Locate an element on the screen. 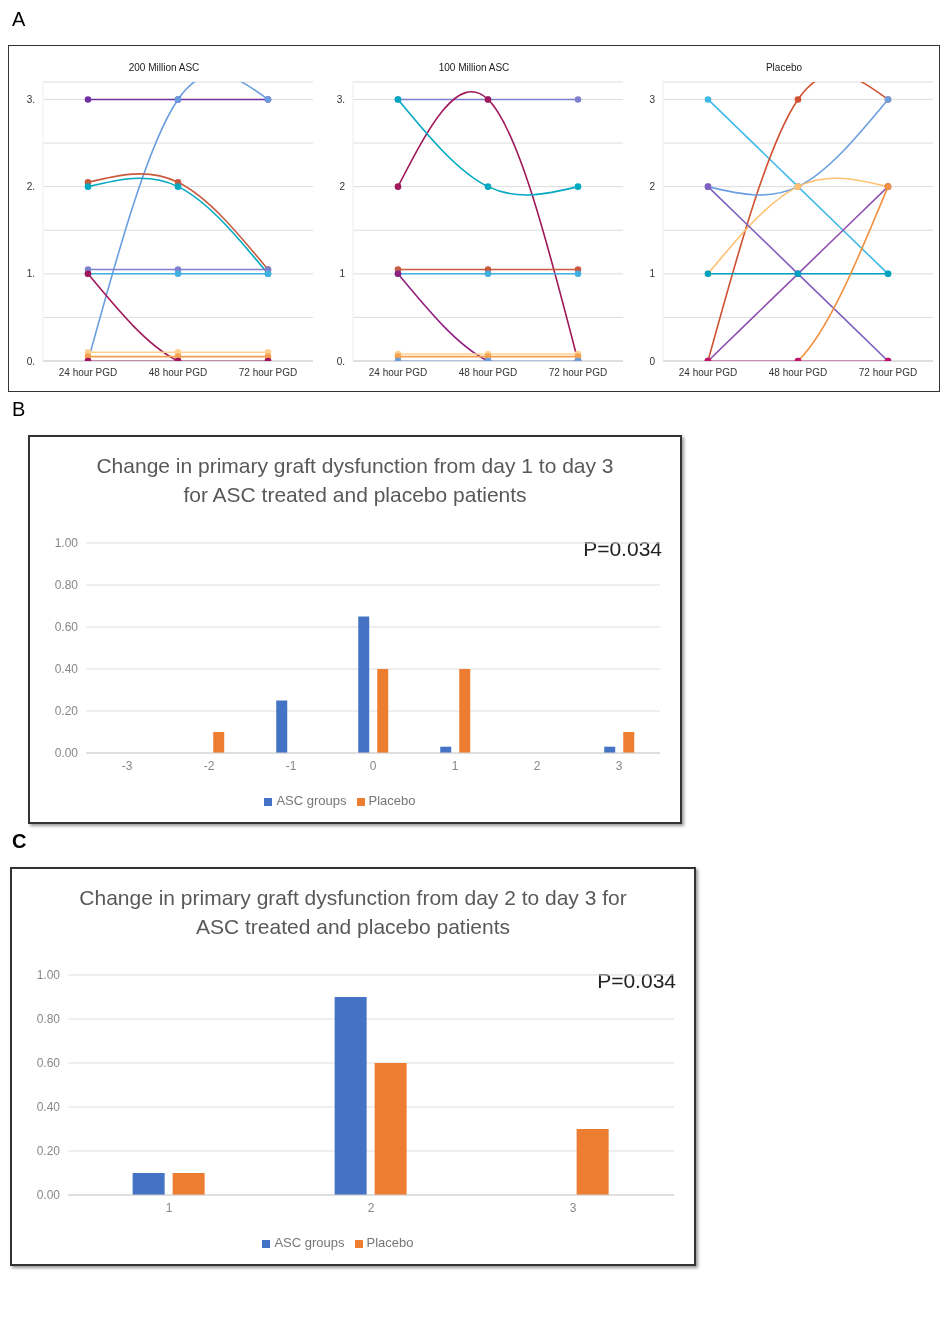  chart-title: Change in primary graft dysfunction from day 2 to day 3 for ASC treated and placebo patients is located at coordinates (353, 912).